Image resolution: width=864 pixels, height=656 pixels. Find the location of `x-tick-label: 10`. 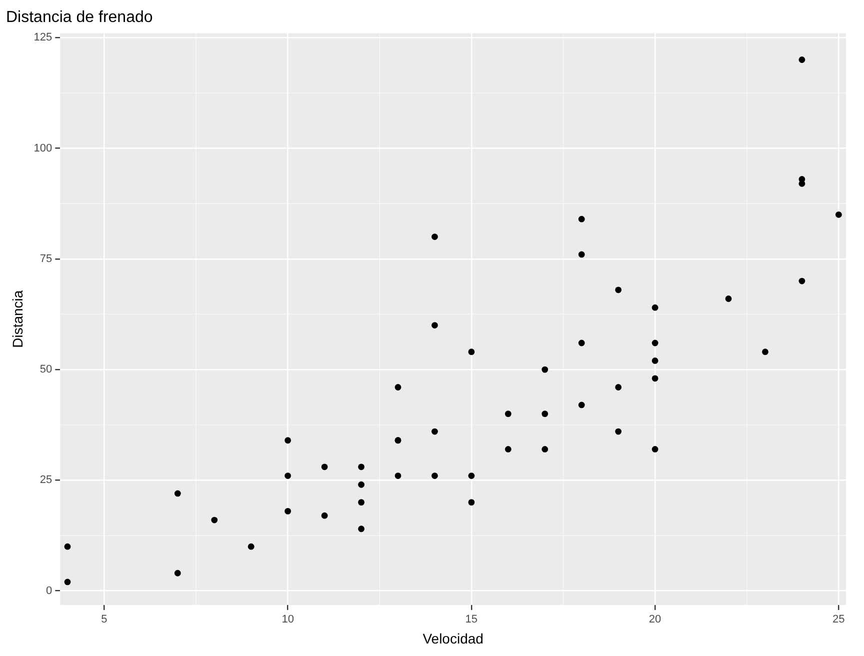

x-tick-label: 10 is located at coordinates (288, 620).